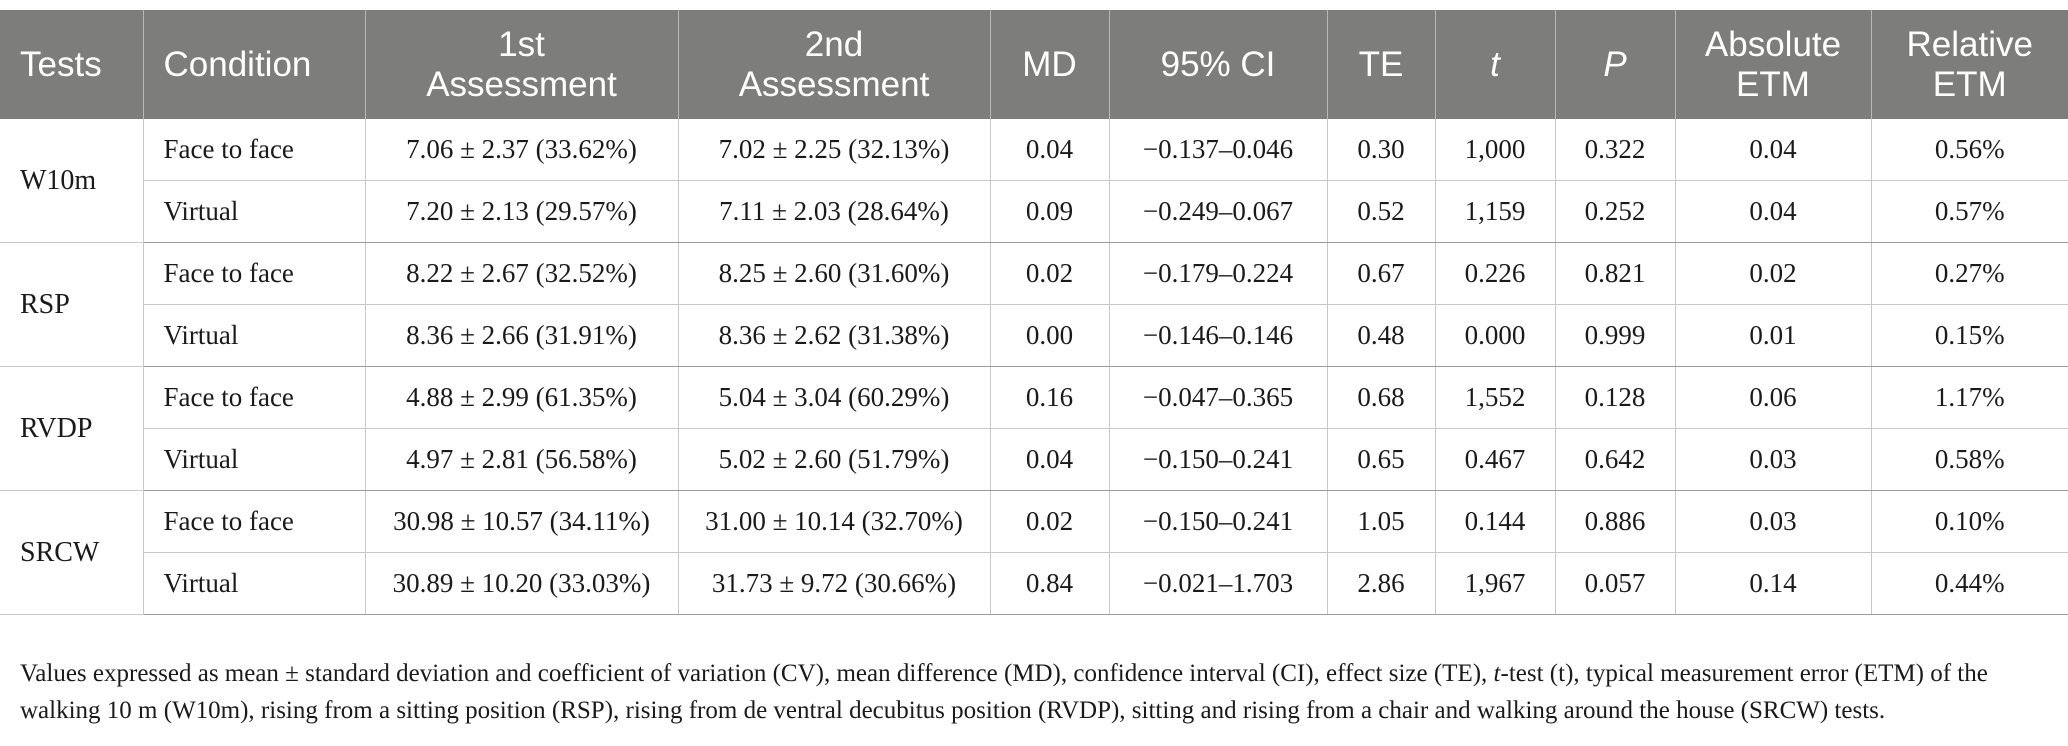  Describe the element at coordinates (1495, 397) in the screenshot. I see `t-cell: 1,552` at that location.